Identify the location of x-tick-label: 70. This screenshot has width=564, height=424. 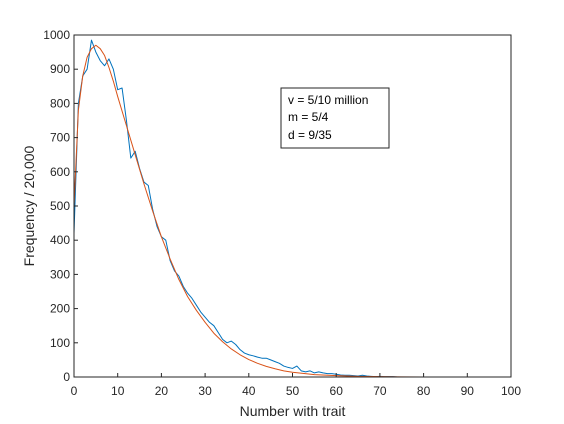
(380, 391).